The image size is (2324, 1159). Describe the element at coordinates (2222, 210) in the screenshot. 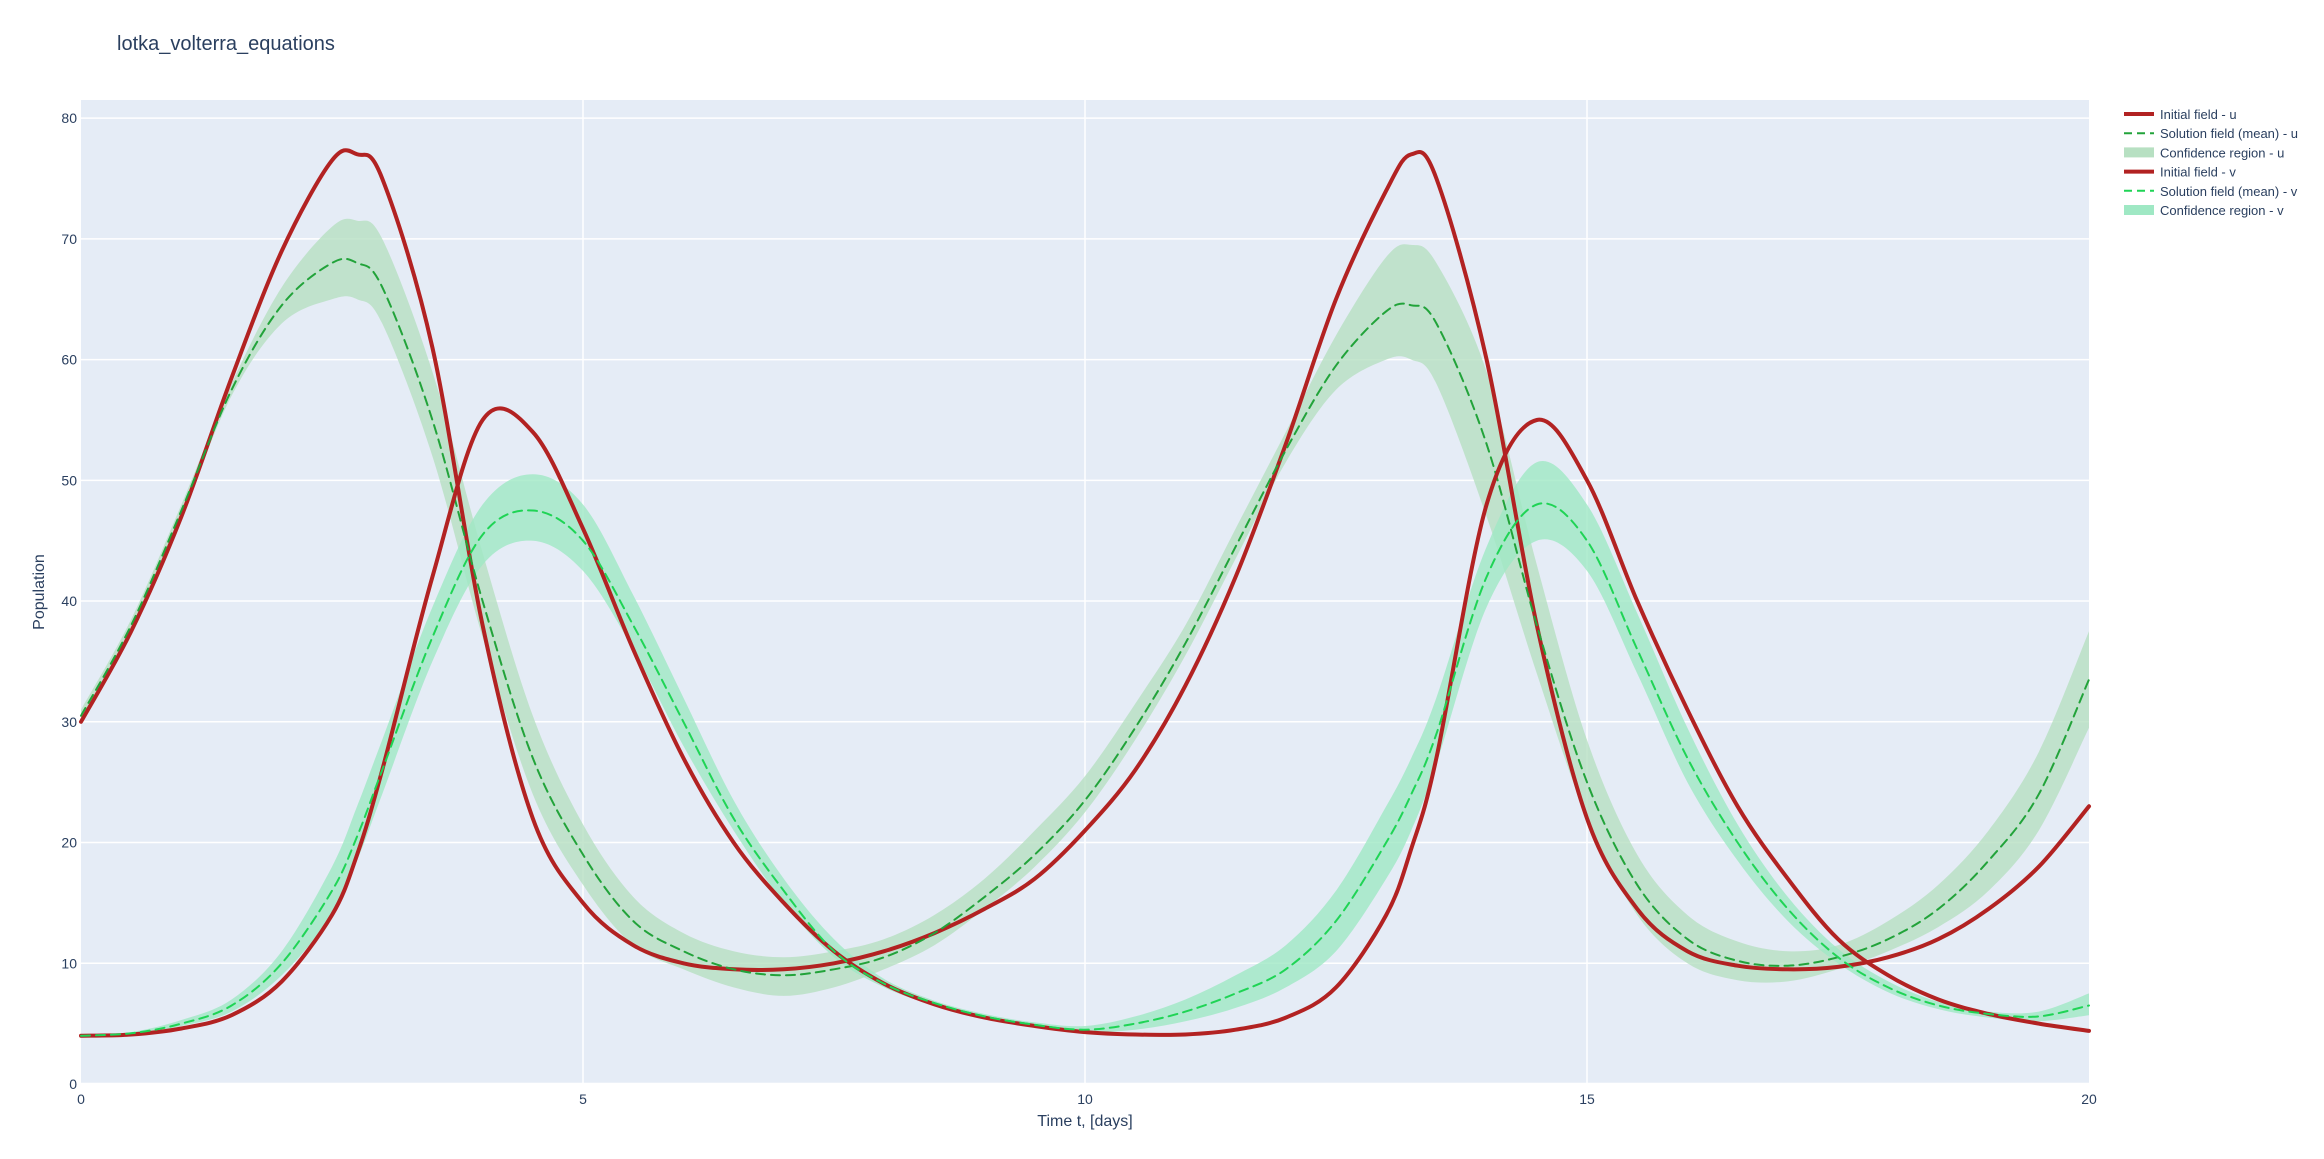

I see `legend-label: Confidence region - v` at that location.